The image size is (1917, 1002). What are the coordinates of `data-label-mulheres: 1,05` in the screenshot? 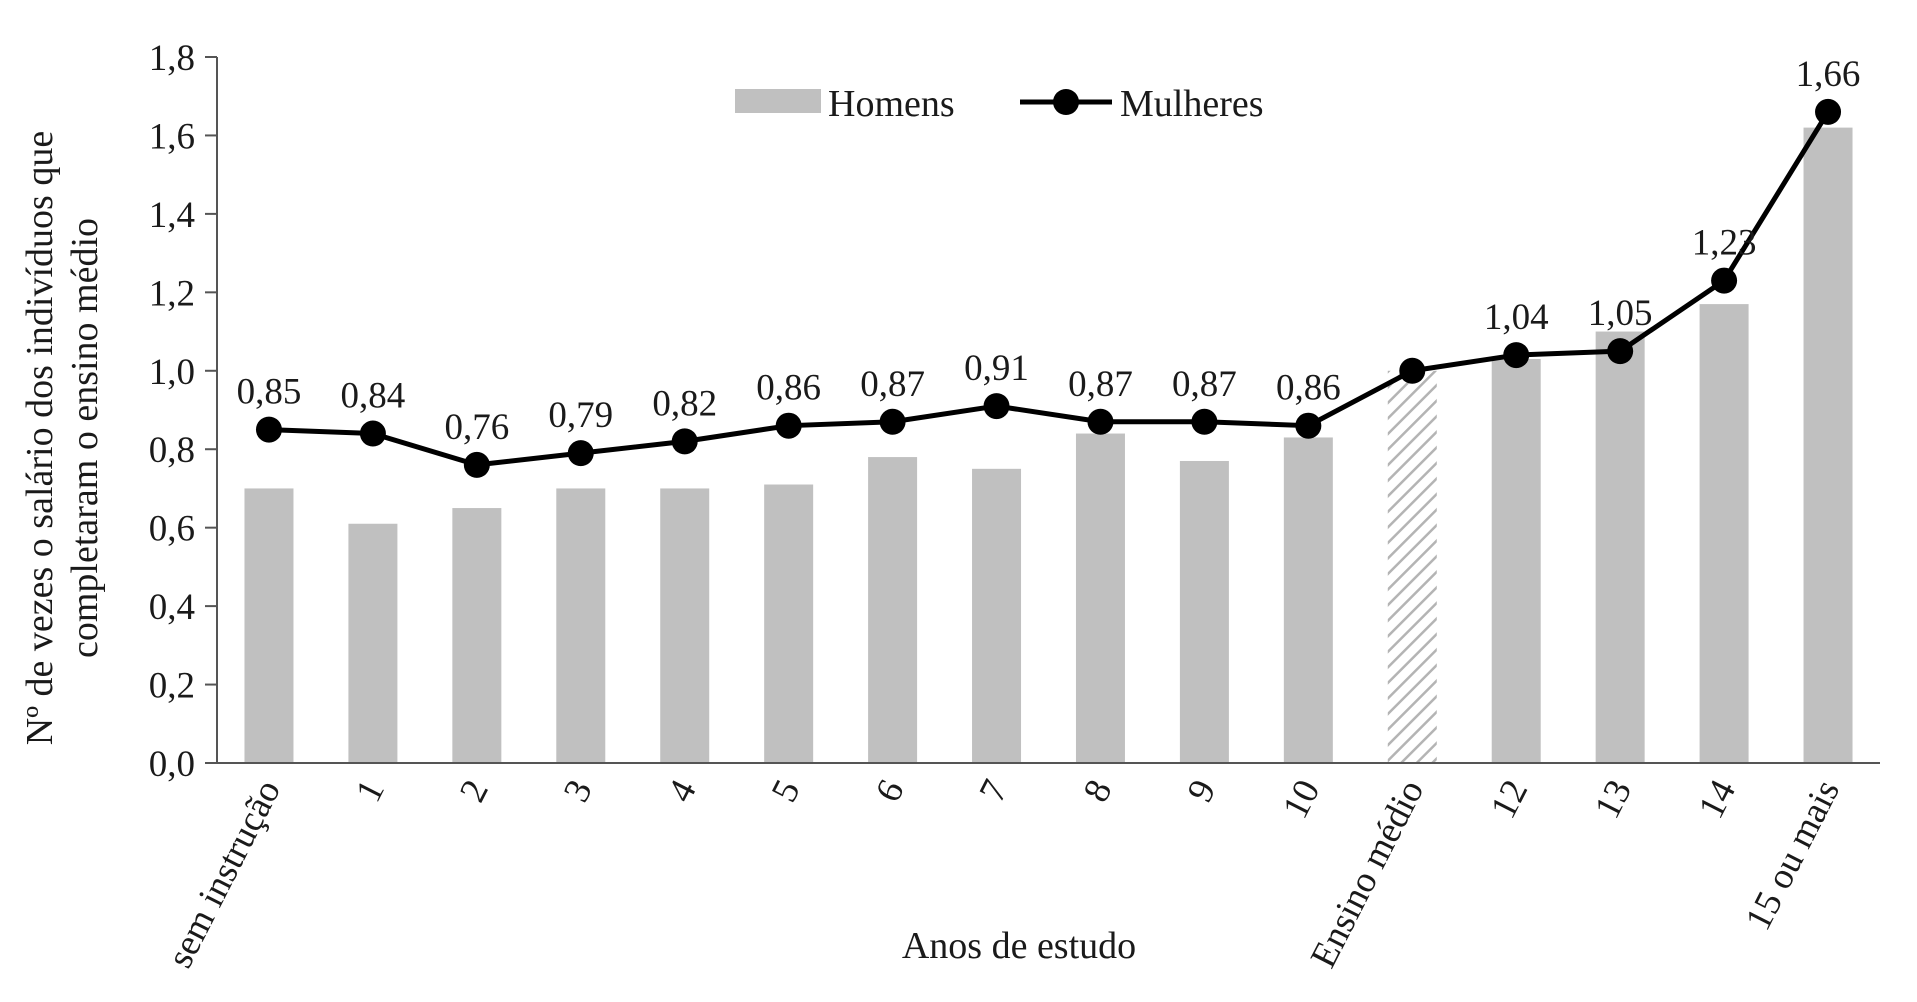 It's located at (1620, 313).